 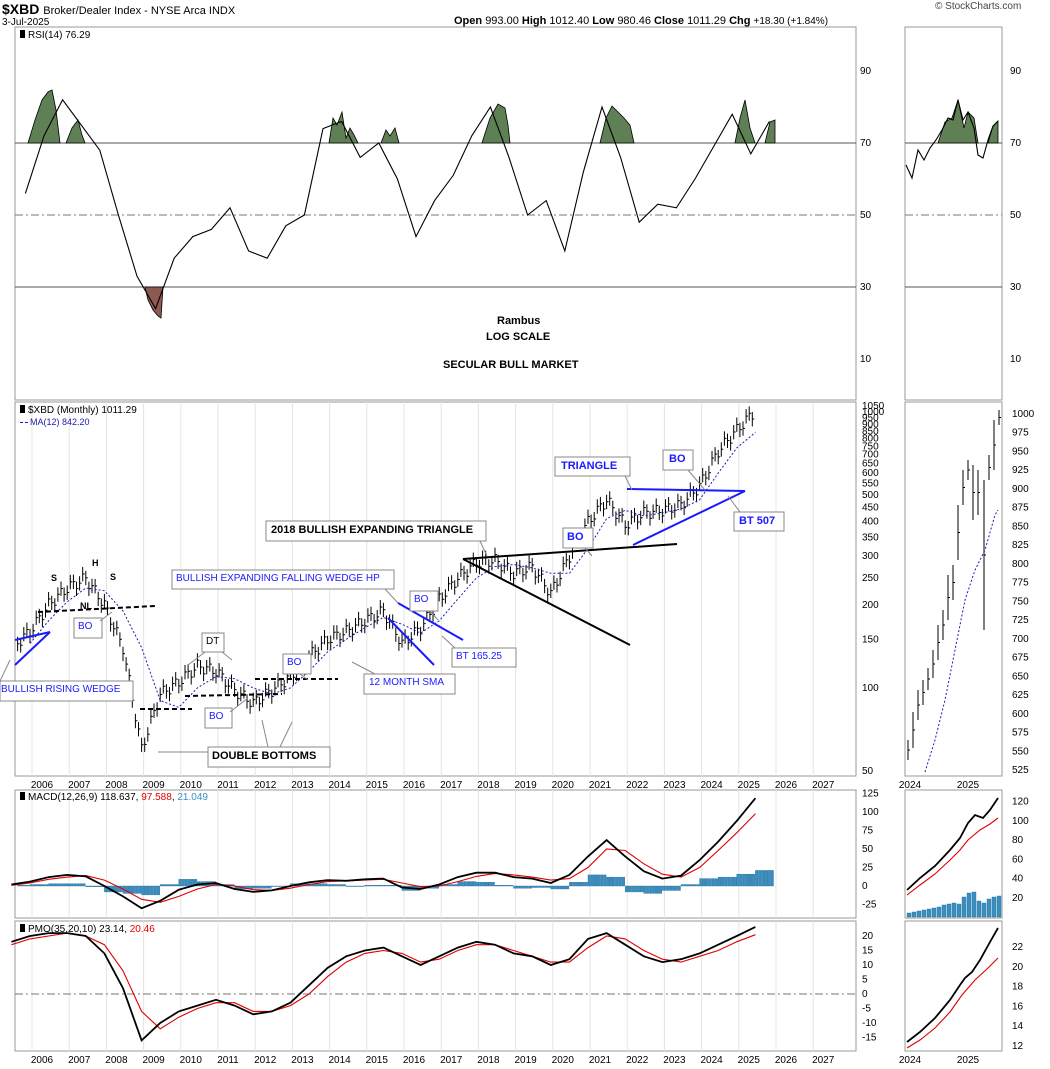 I want to click on y-tick-label: 0, so click(x=865, y=886).